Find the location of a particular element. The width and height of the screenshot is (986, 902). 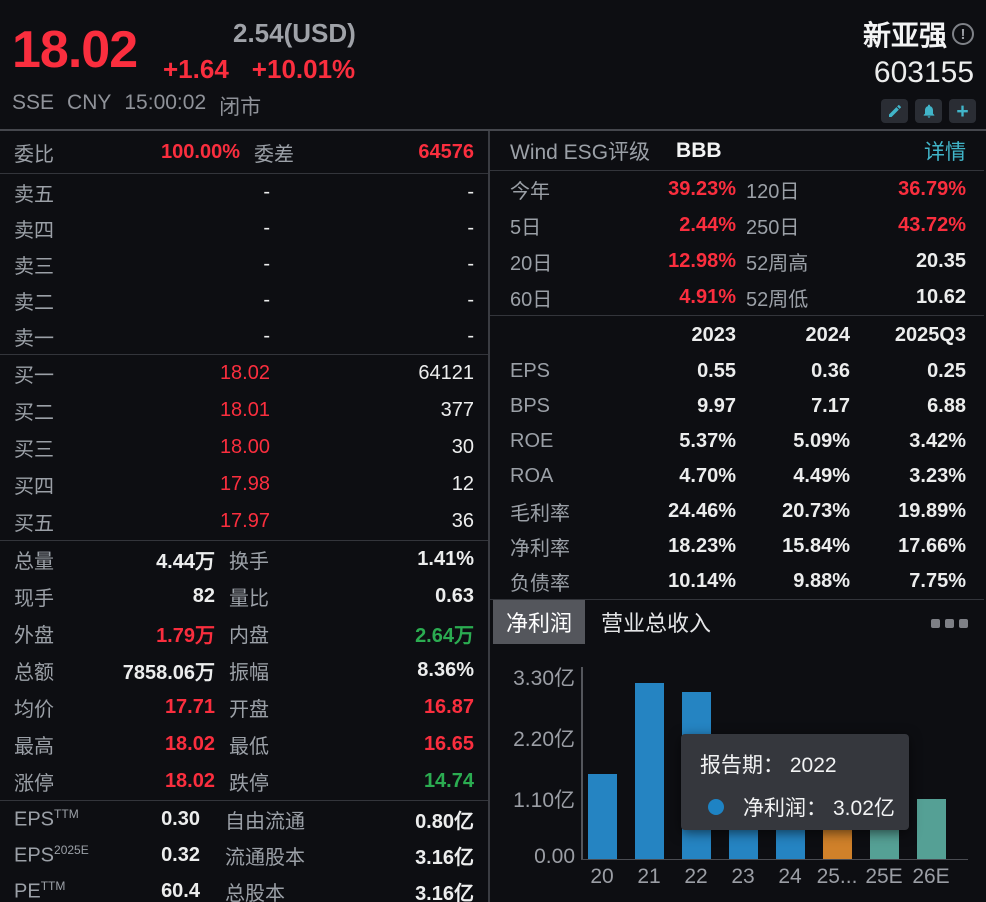

stats-row: 均价 17.71 开盘 16.87 is located at coordinates (244, 707).